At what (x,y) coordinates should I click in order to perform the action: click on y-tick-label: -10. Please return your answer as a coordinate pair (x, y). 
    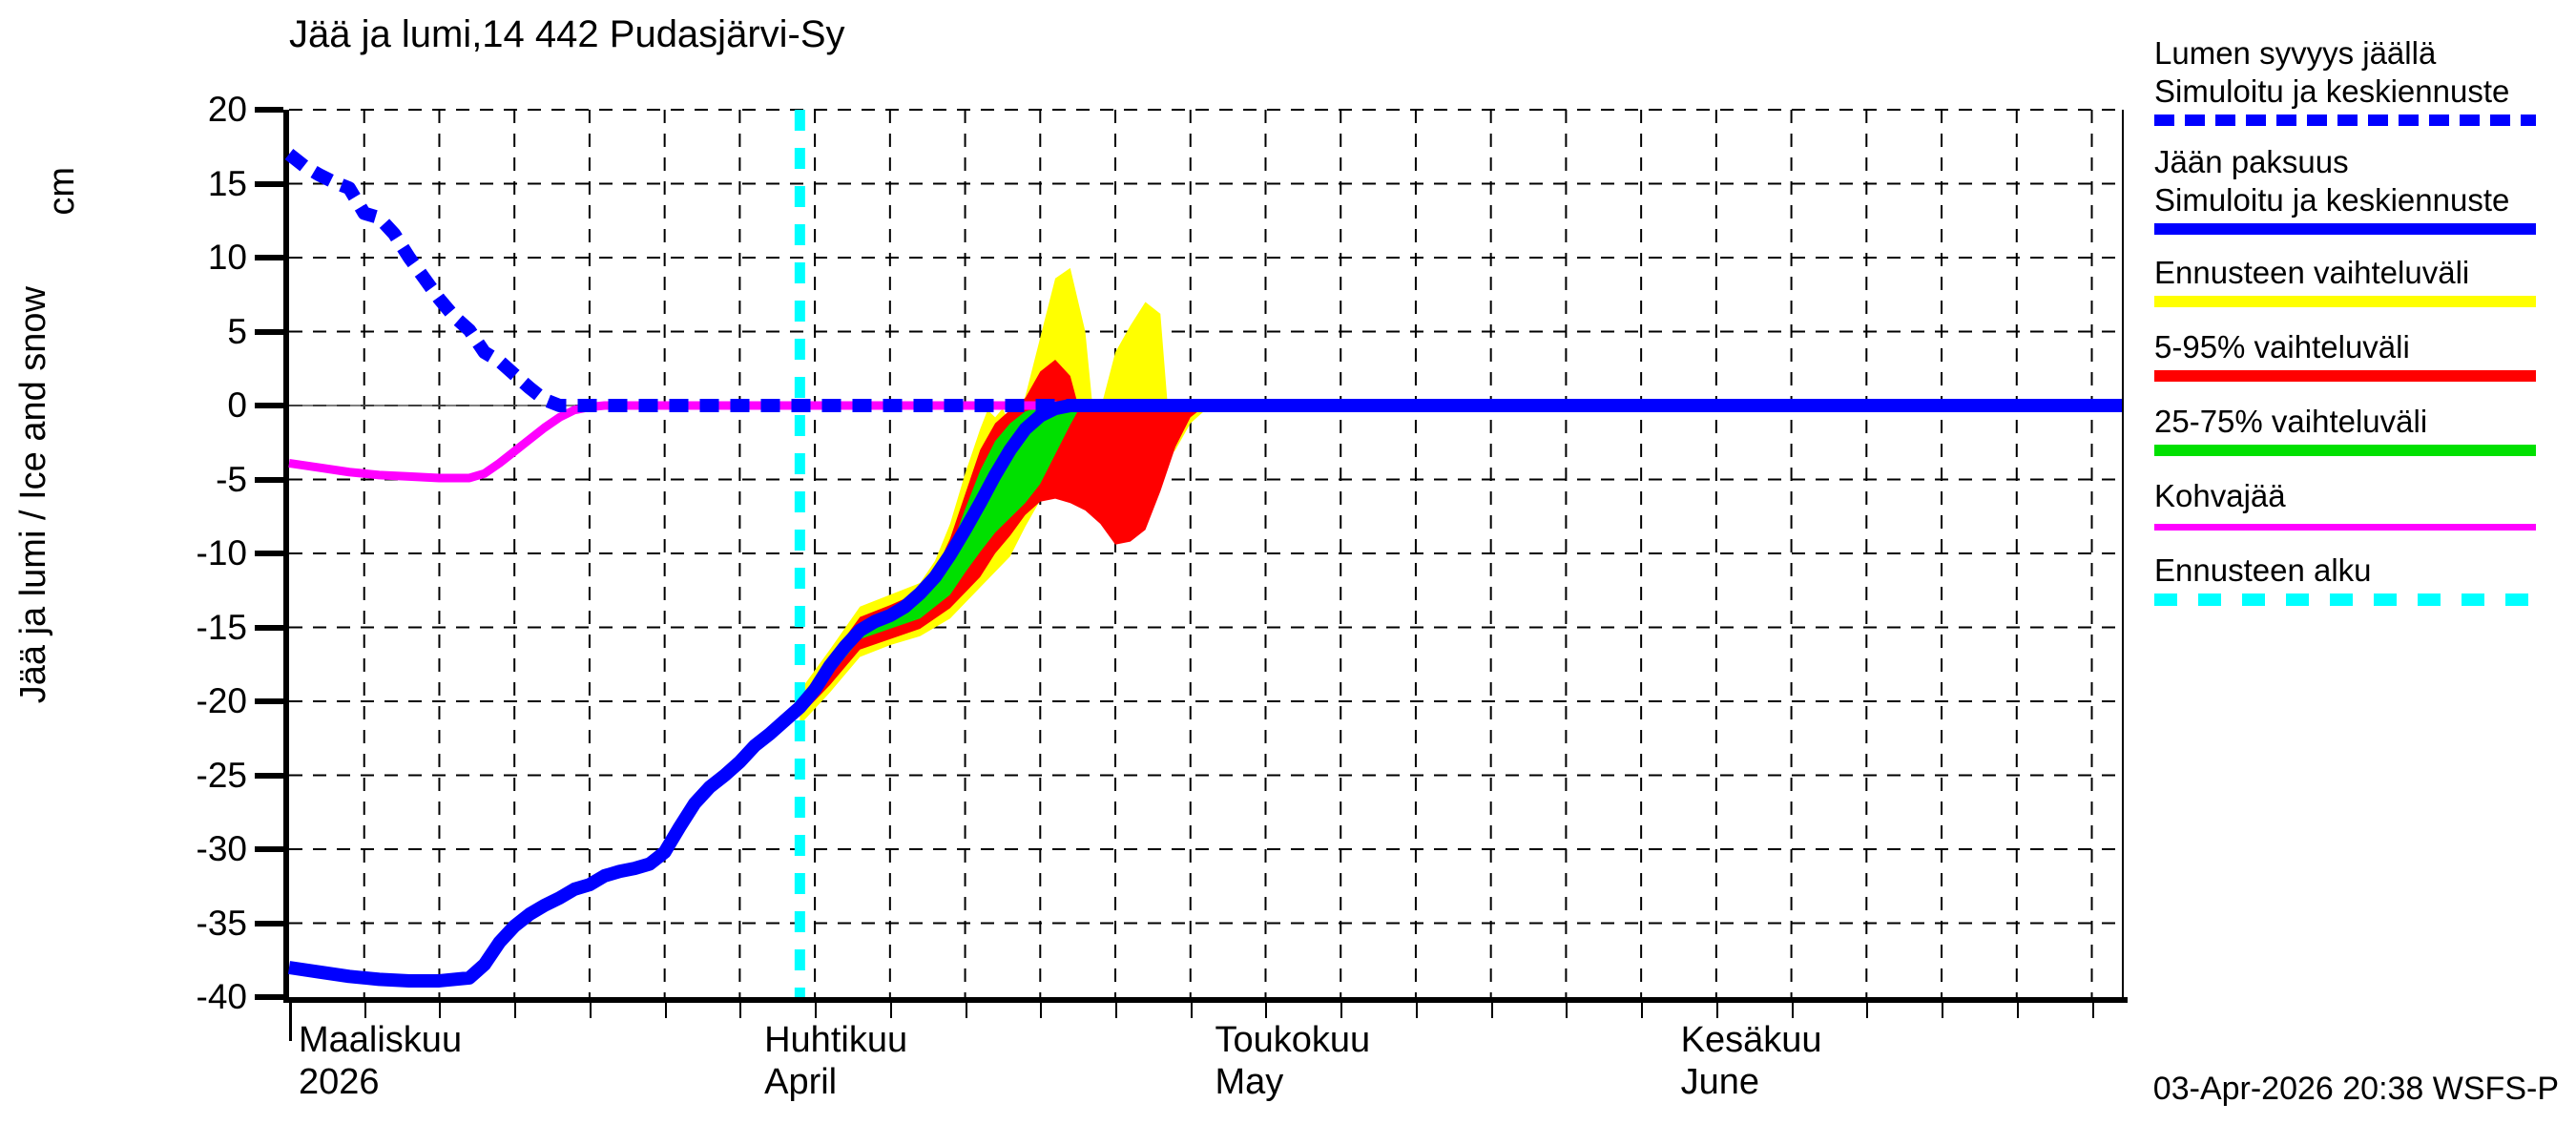
    Looking at the image, I should click on (221, 553).